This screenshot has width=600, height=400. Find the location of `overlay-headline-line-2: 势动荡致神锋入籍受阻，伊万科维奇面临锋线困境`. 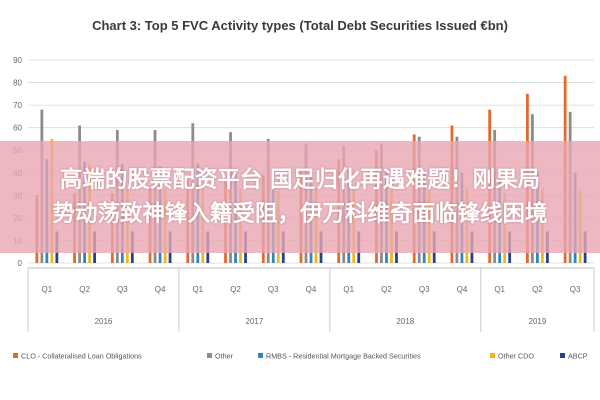

overlay-headline-line-2: 势动荡致神锋入籍受阻，伊万科维奇面临锋线困境 is located at coordinates (300, 214).